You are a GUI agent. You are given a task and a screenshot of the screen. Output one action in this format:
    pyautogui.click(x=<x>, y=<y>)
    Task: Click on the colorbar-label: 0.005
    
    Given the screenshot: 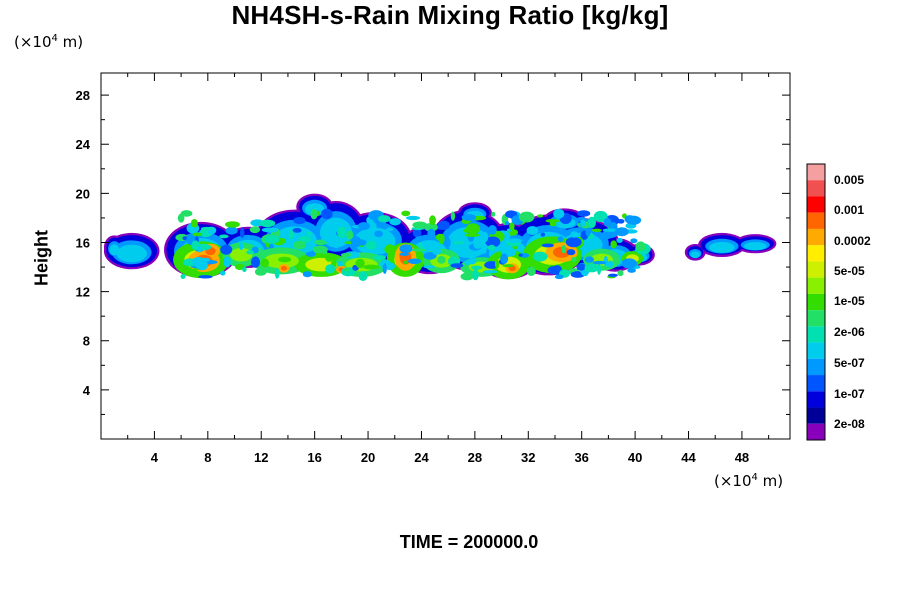 What is the action you would take?
    pyautogui.click(x=849, y=180)
    